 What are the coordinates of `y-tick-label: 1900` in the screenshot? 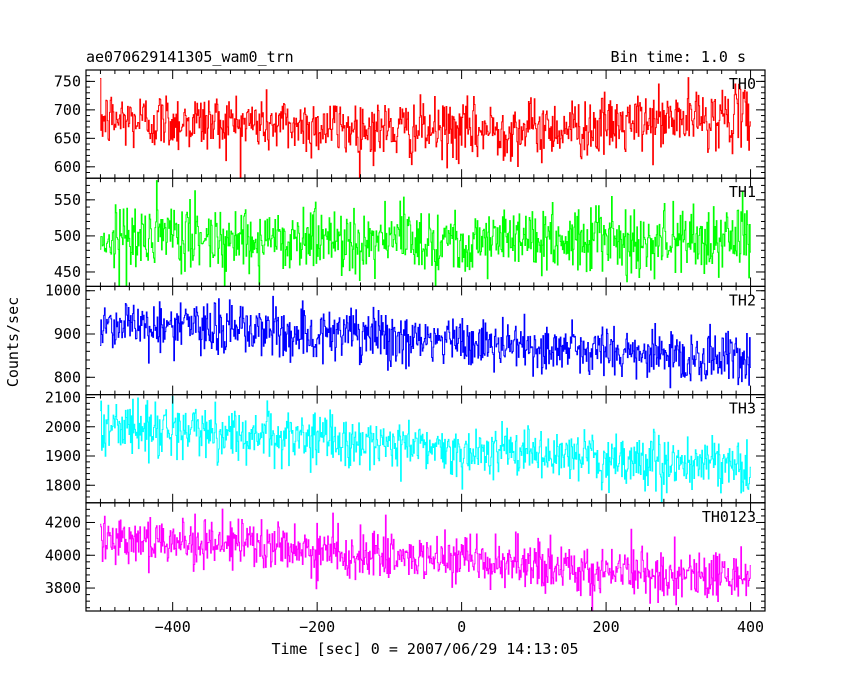 It's located at (63, 456).